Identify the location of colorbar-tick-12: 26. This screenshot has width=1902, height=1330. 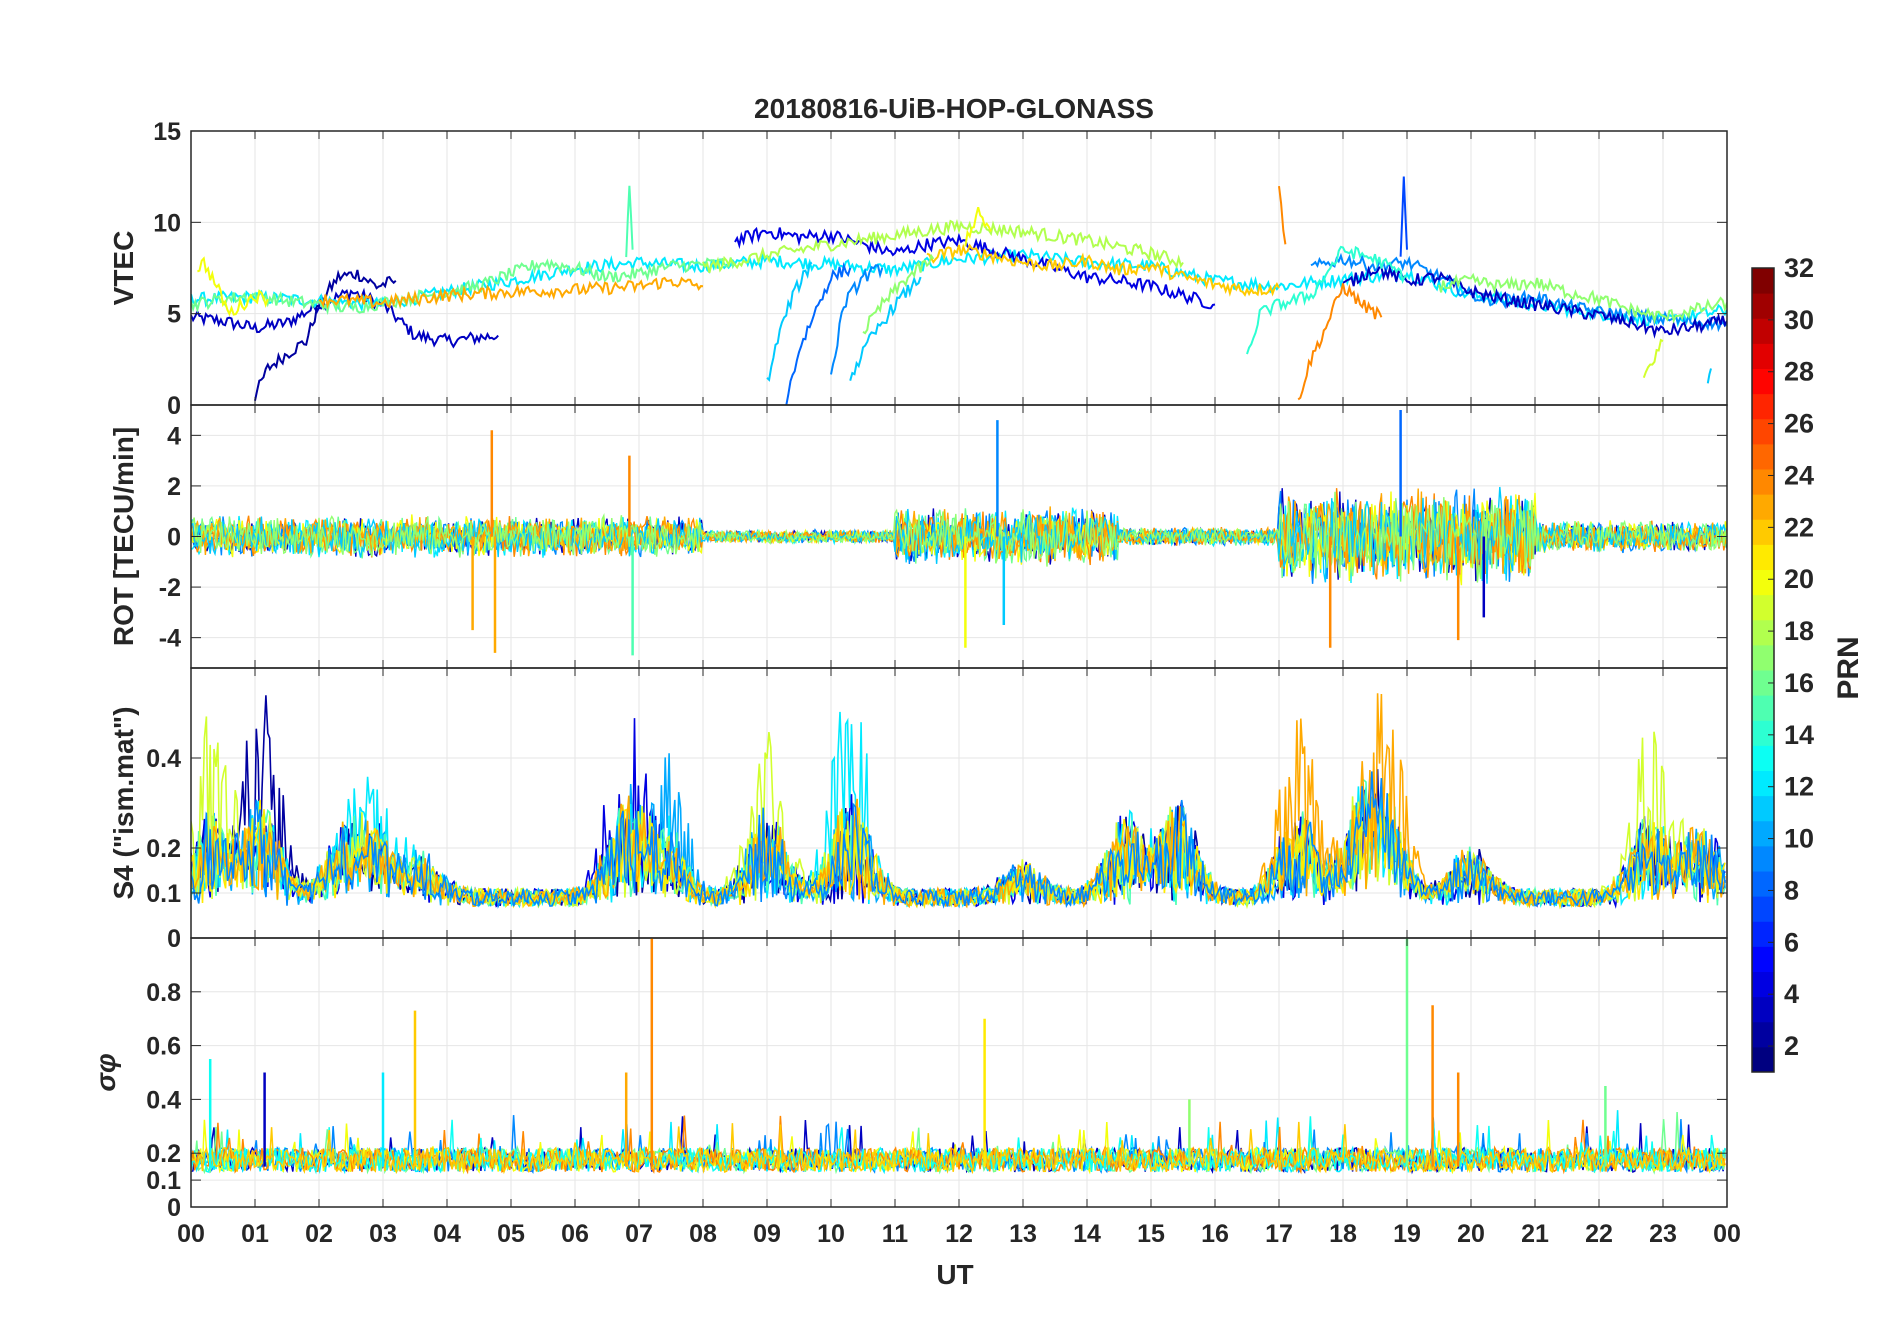
(1799, 424).